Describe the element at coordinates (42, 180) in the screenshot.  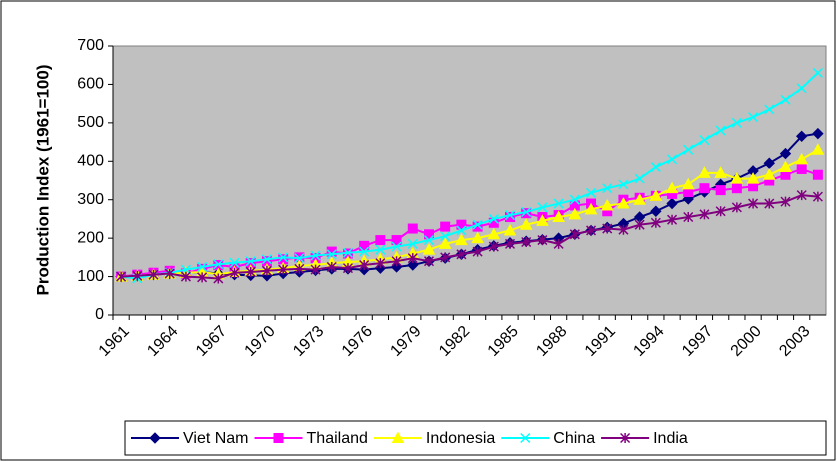
I see `y-axis-label: Production Index (1961=100)` at that location.